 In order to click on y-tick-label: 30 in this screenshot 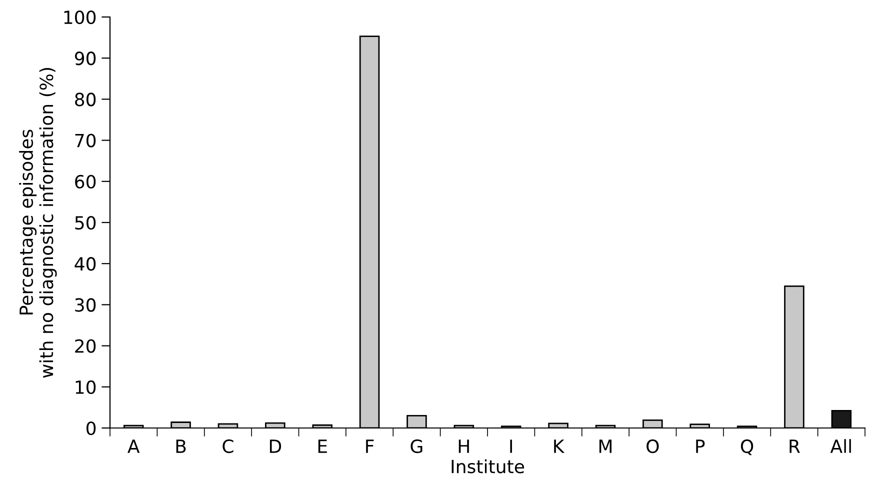, I will do `click(85, 305)`.